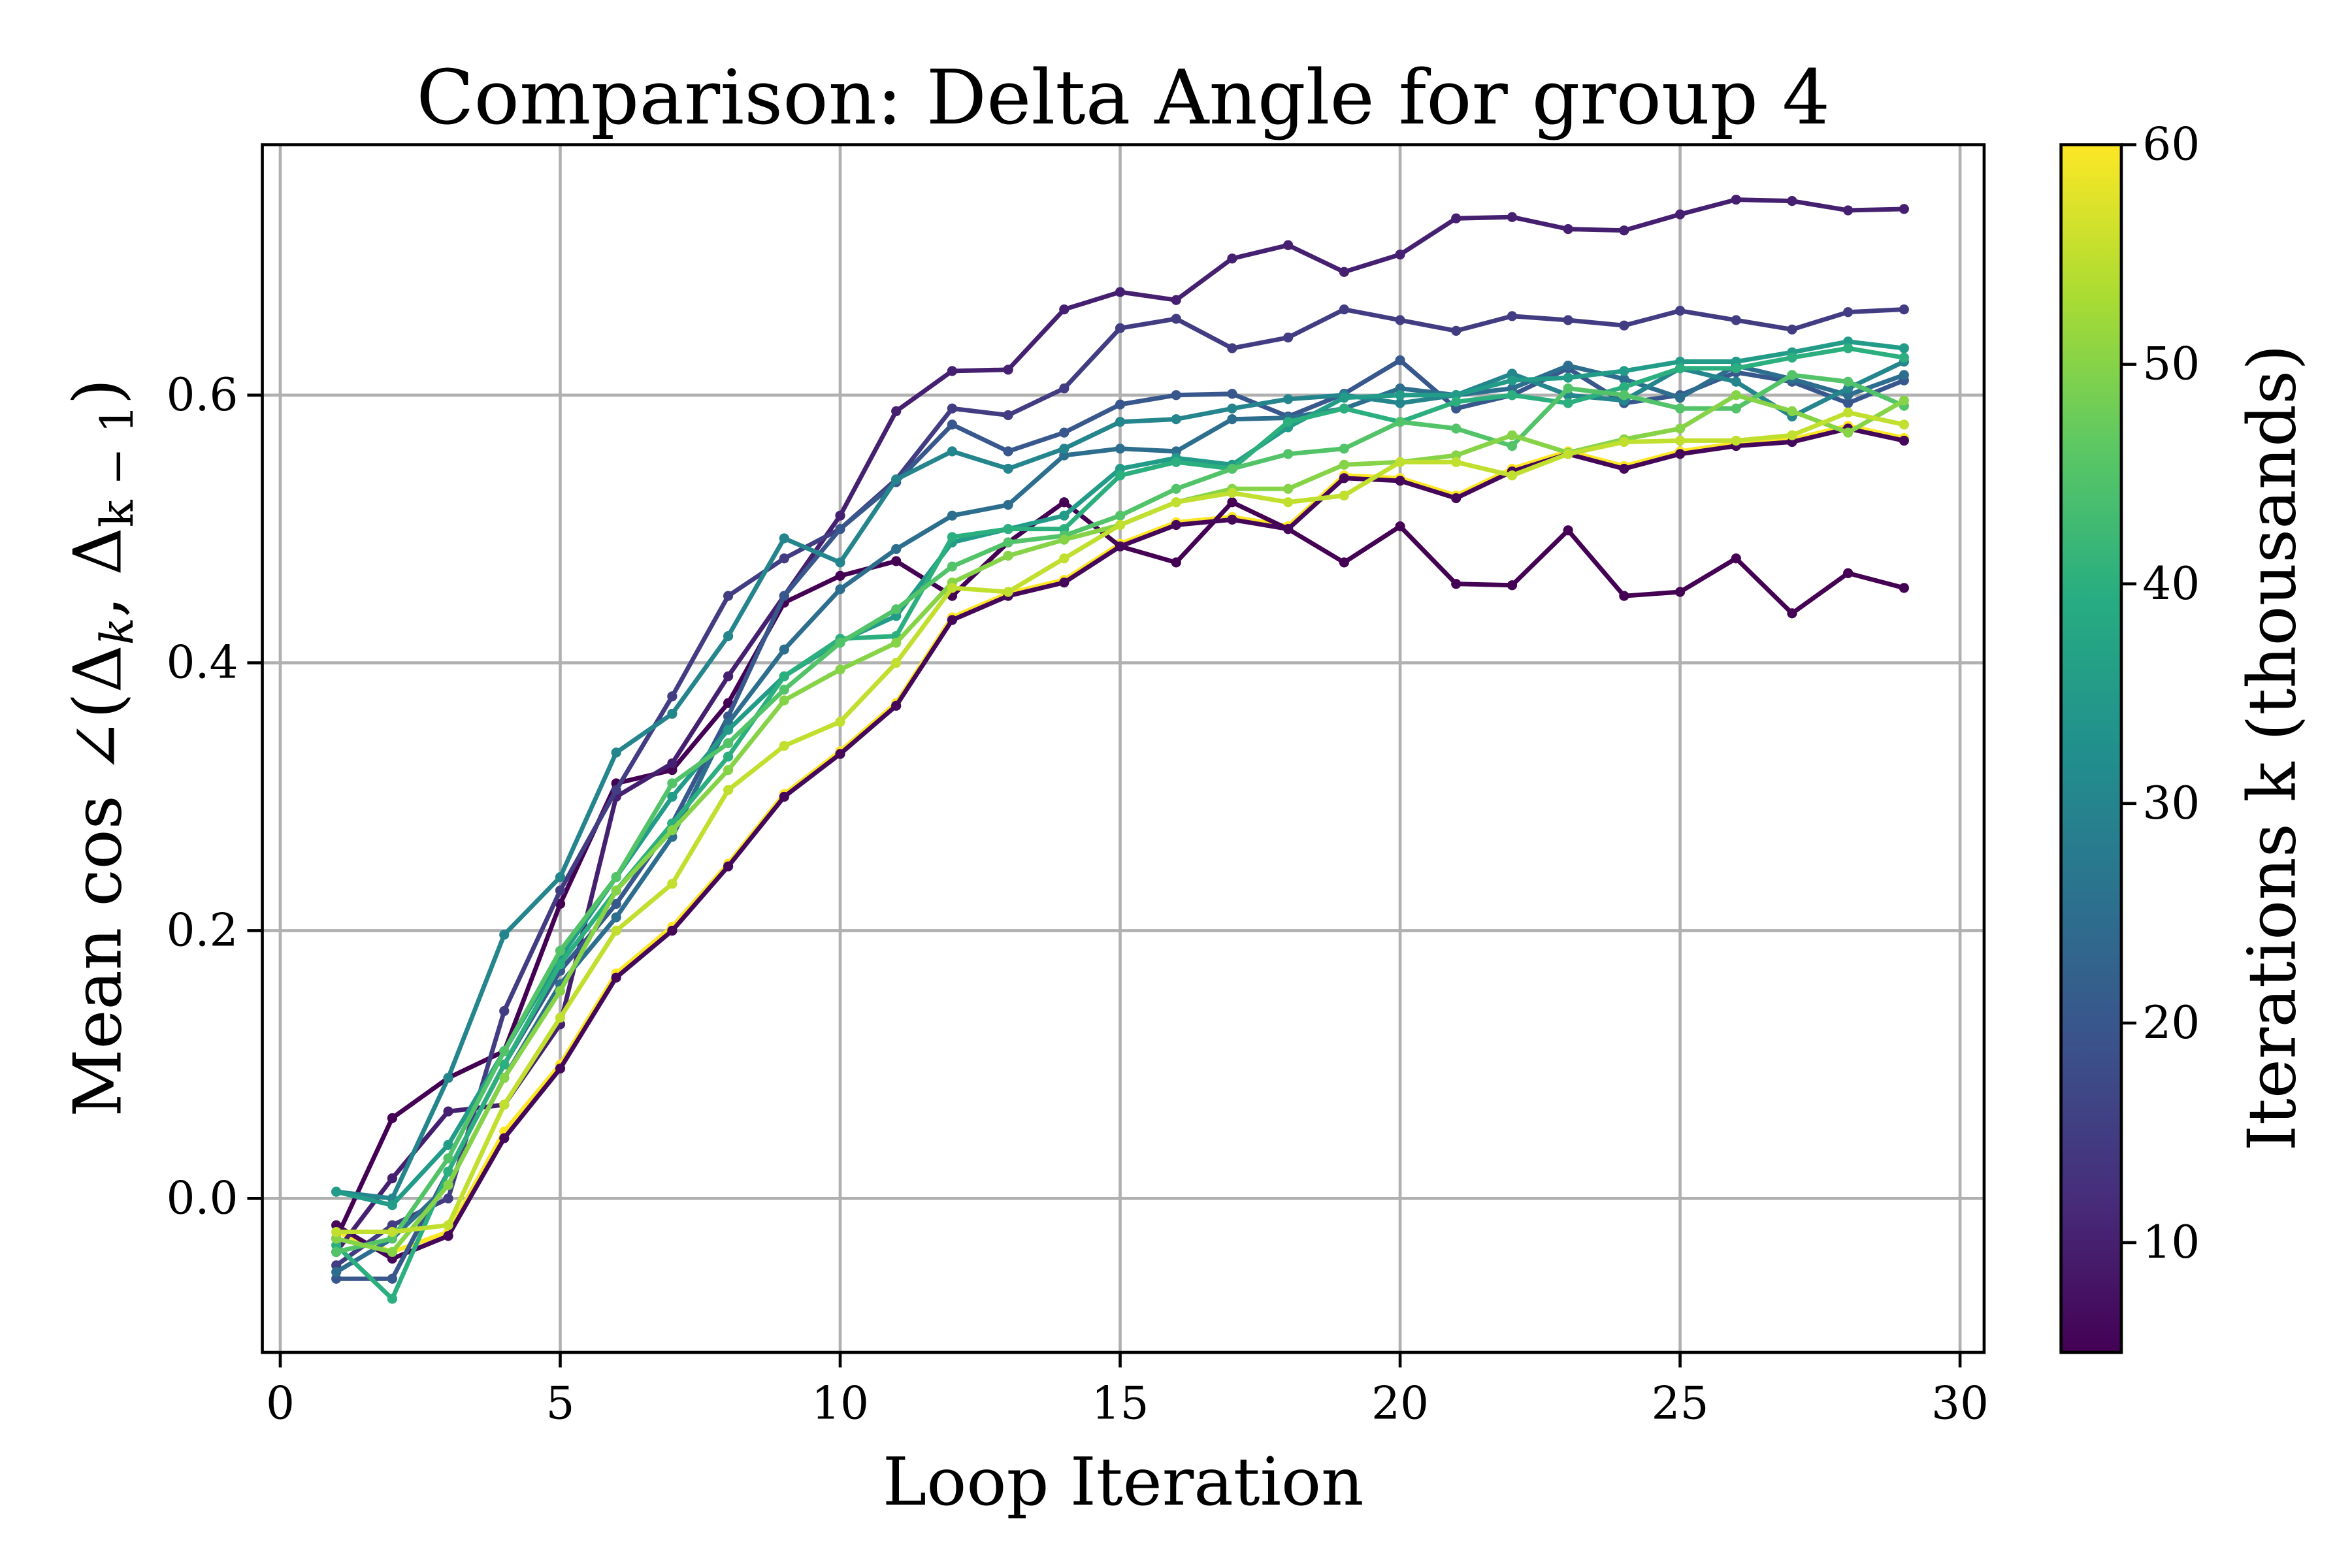 This screenshot has width=2352, height=1568. What do you see at coordinates (2171, 1243) in the screenshot?
I see `colorbar-tick-label: 10` at bounding box center [2171, 1243].